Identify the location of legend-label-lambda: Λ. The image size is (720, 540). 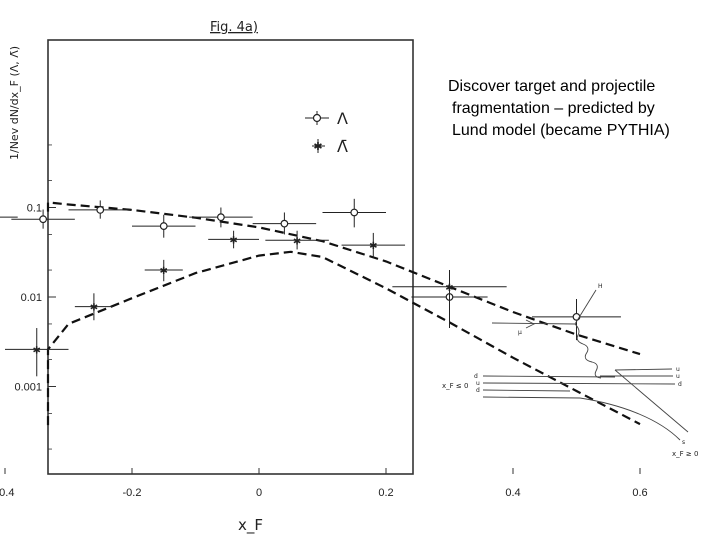
(342, 118).